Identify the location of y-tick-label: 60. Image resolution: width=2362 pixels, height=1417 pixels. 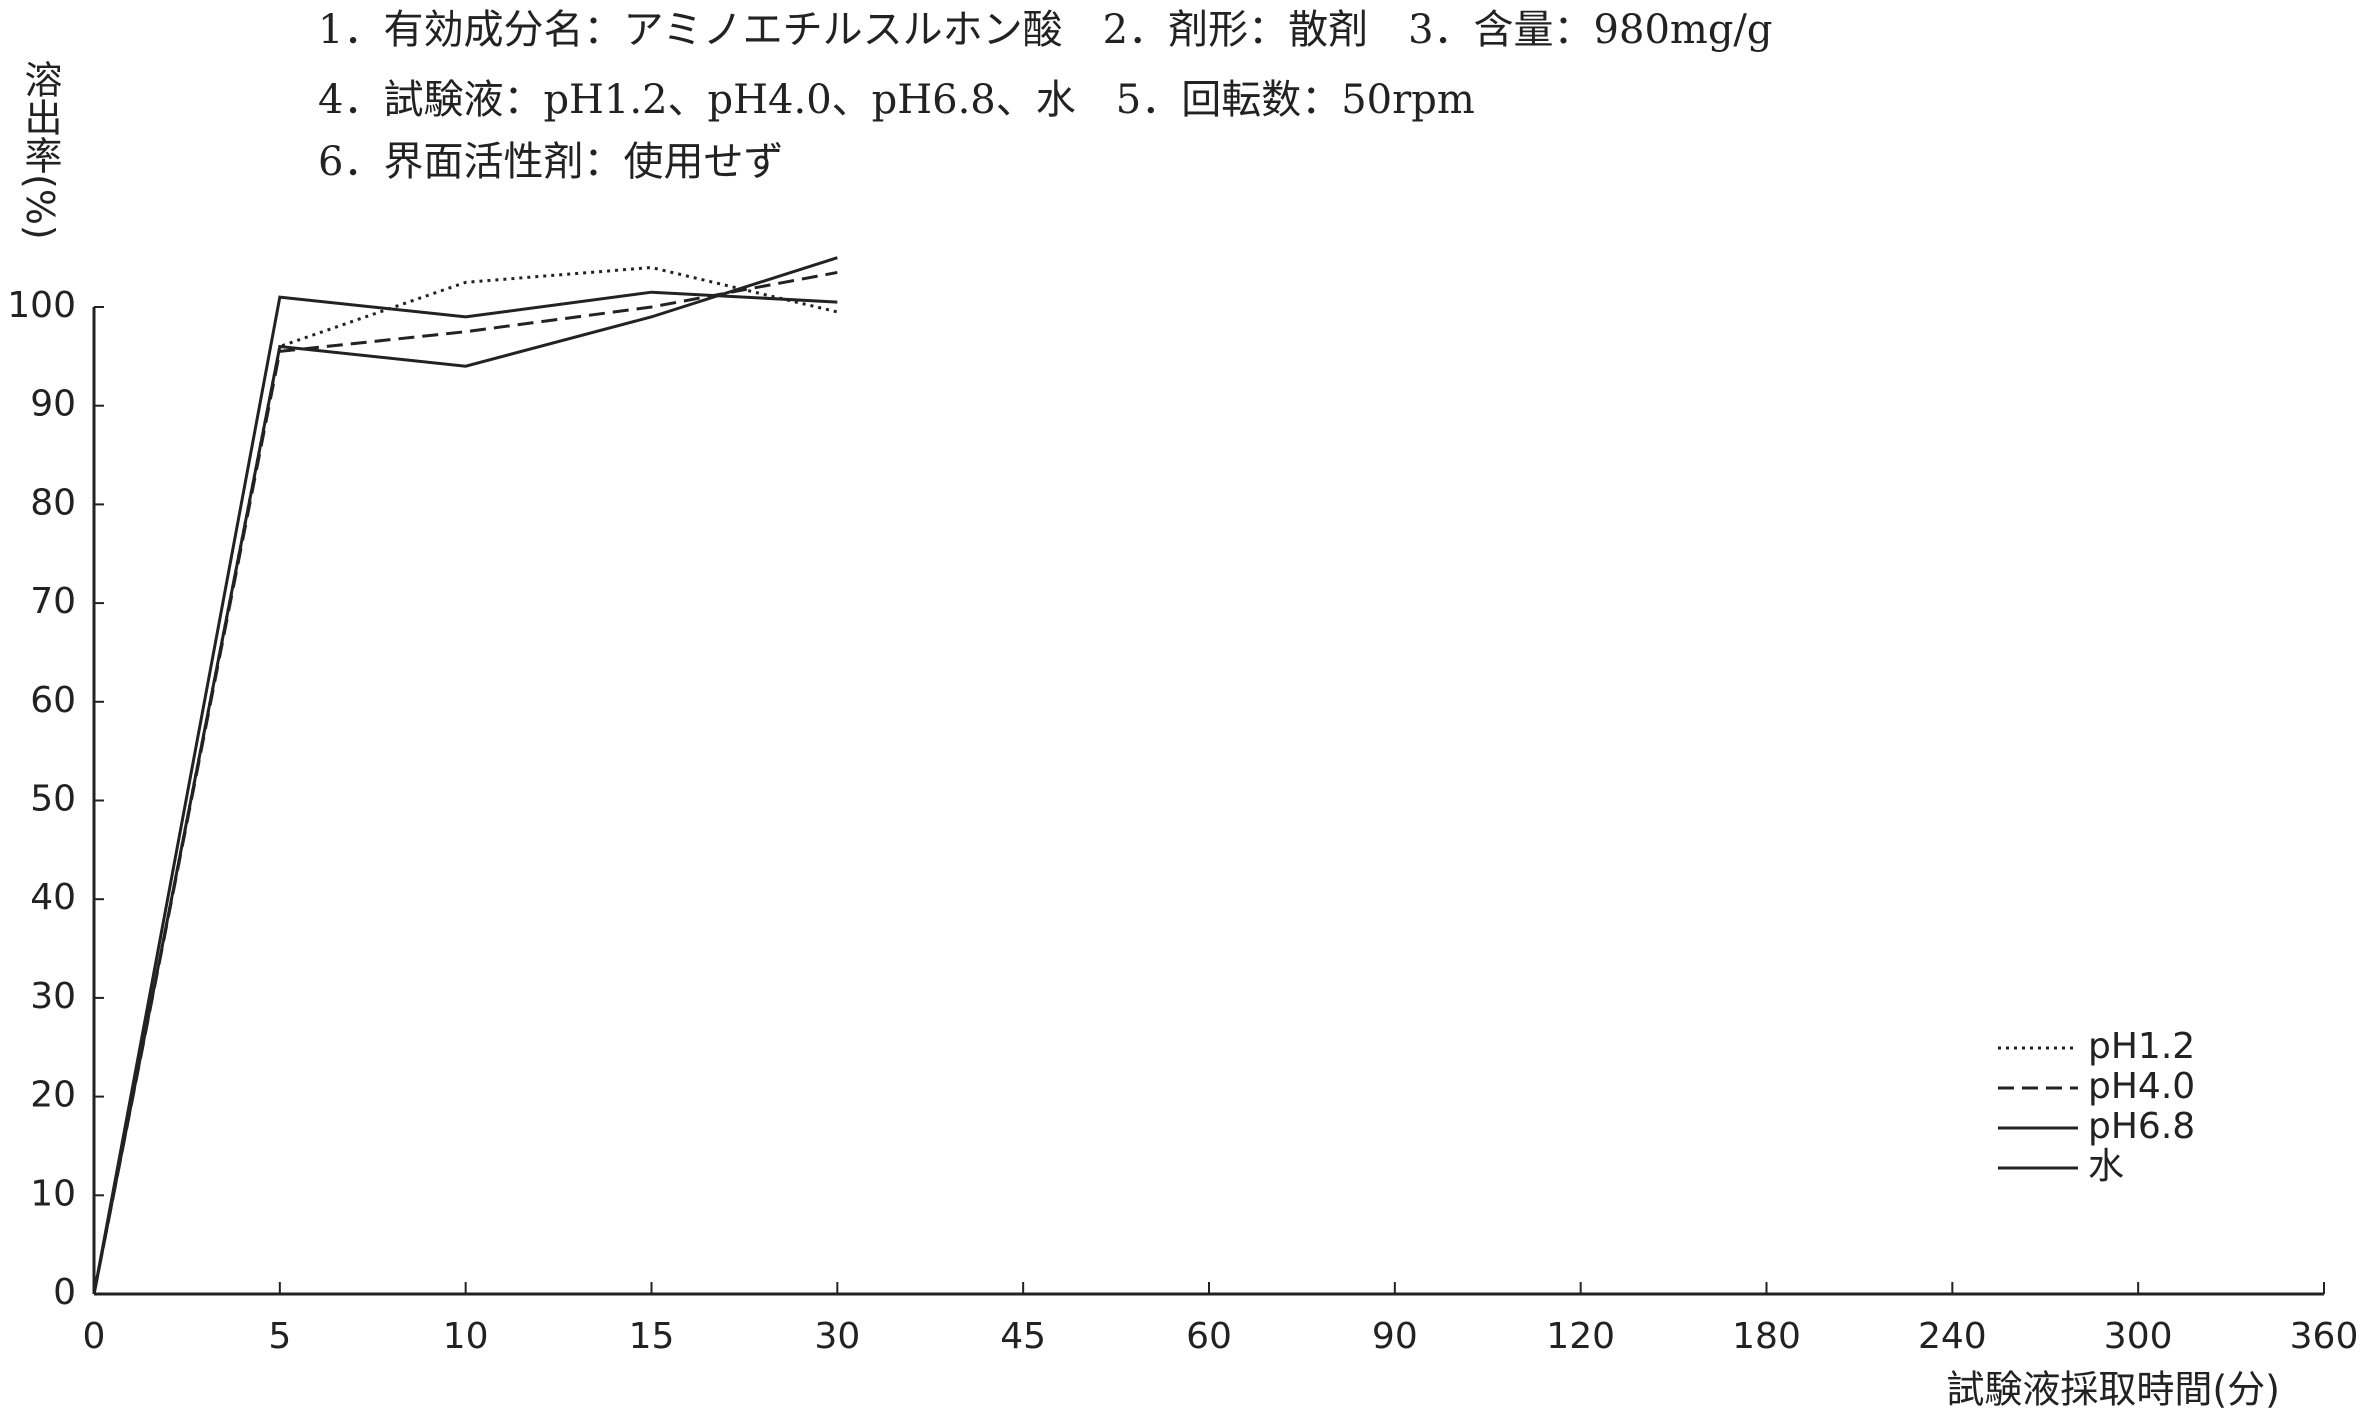
(53, 700).